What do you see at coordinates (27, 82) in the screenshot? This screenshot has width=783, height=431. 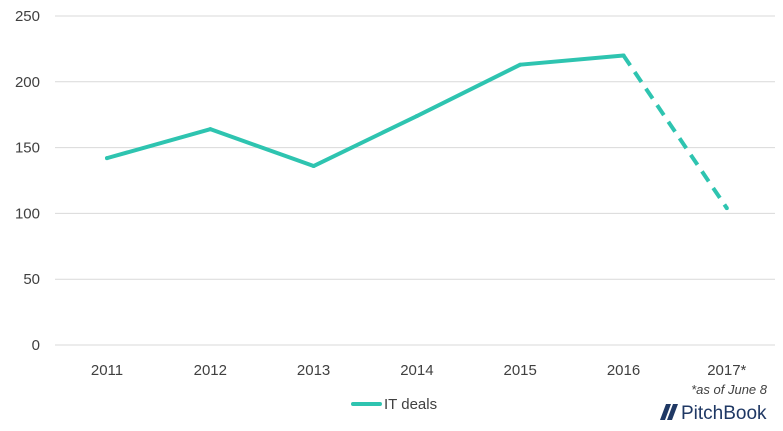 I see `y-tick-label-200: 200` at bounding box center [27, 82].